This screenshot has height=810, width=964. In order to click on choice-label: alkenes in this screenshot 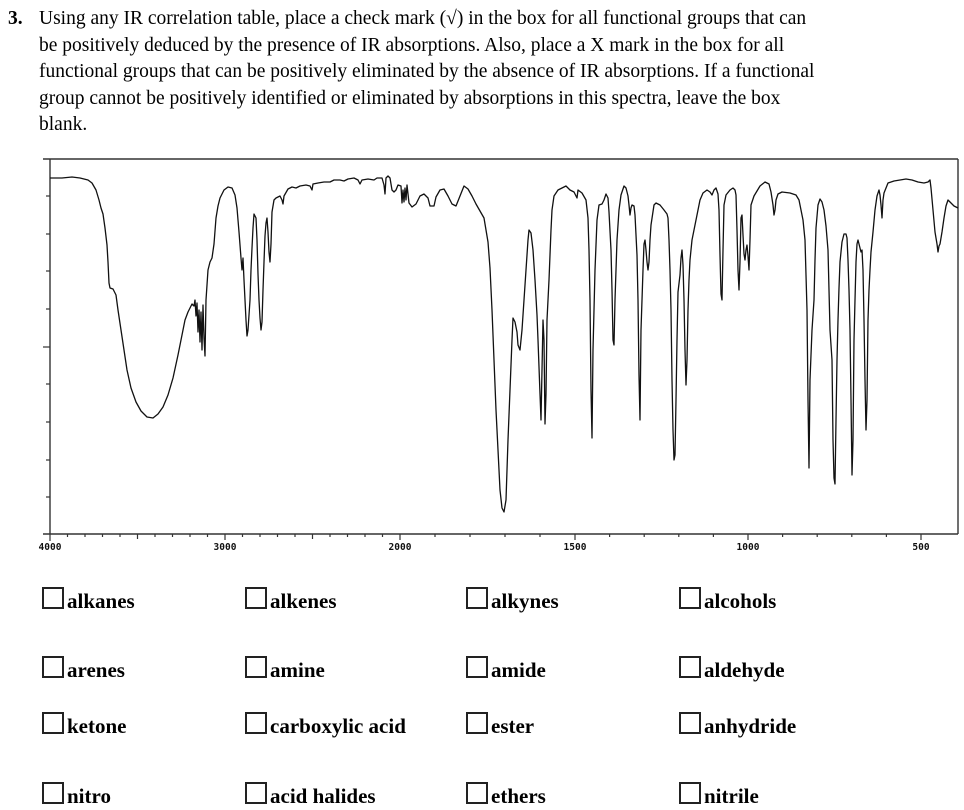, I will do `click(303, 601)`.